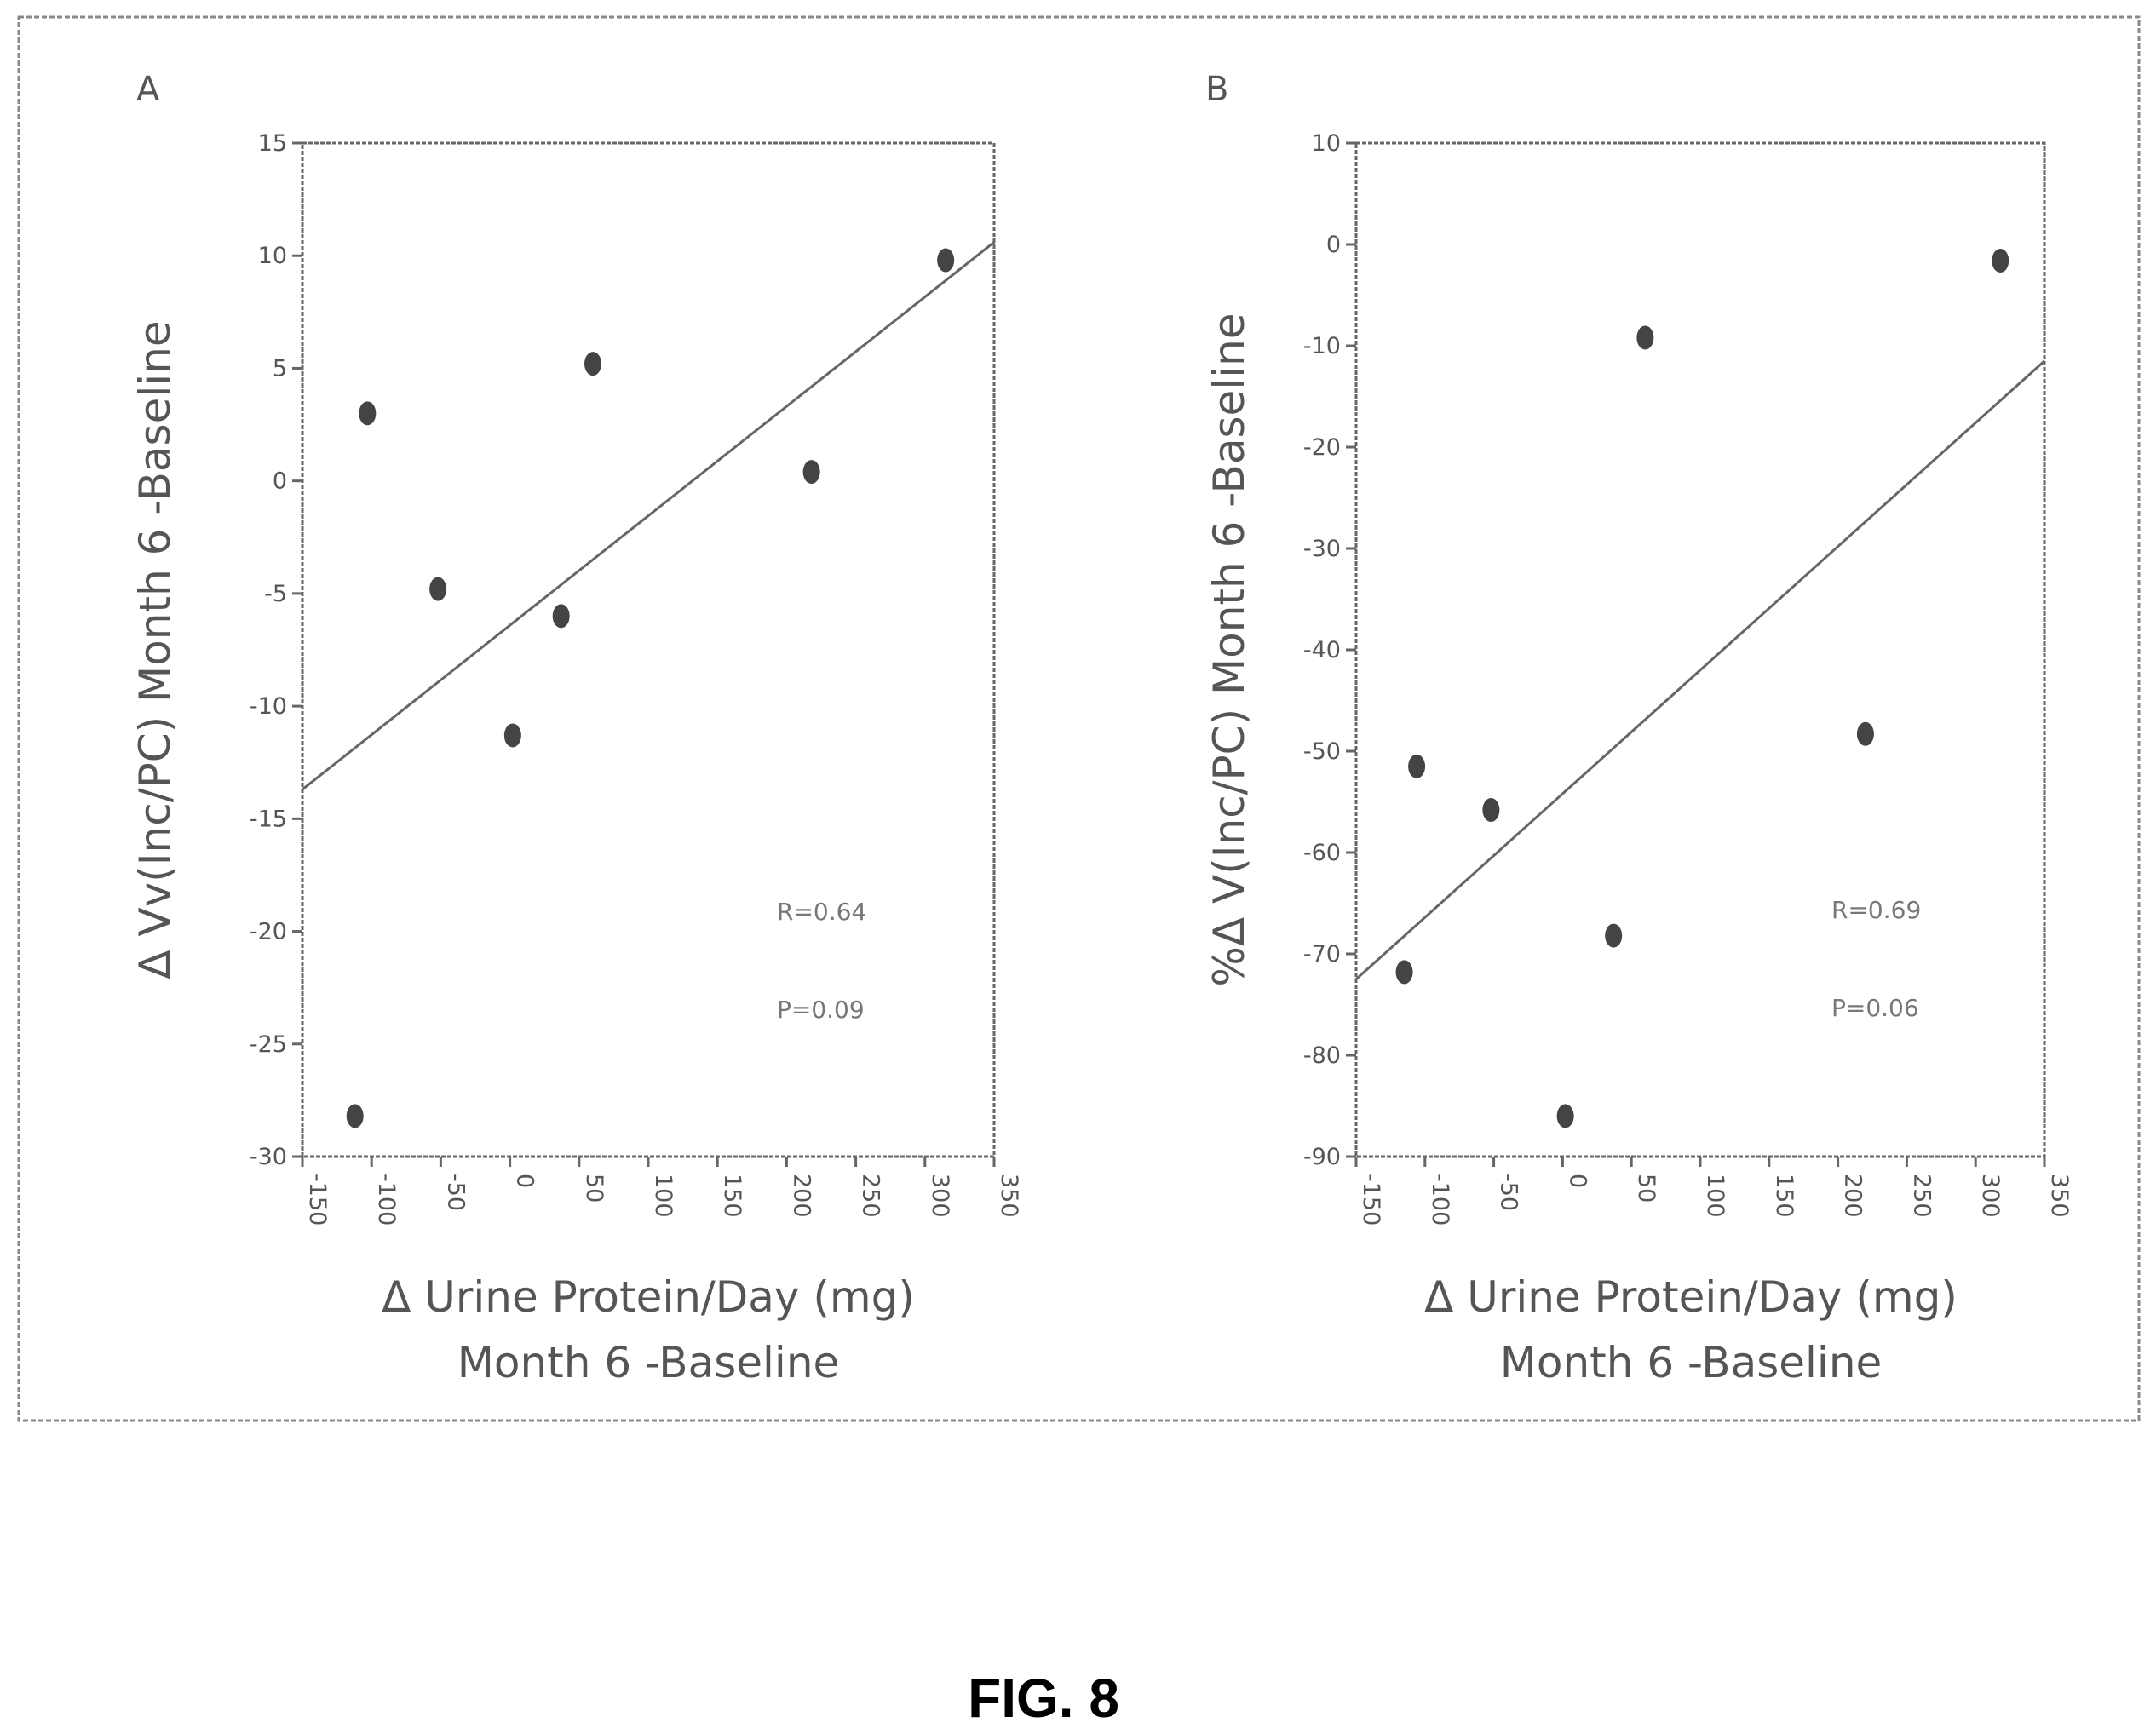  Describe the element at coordinates (1371, 1200) in the screenshot. I see `panel-b-x-tick-label: -150` at that location.